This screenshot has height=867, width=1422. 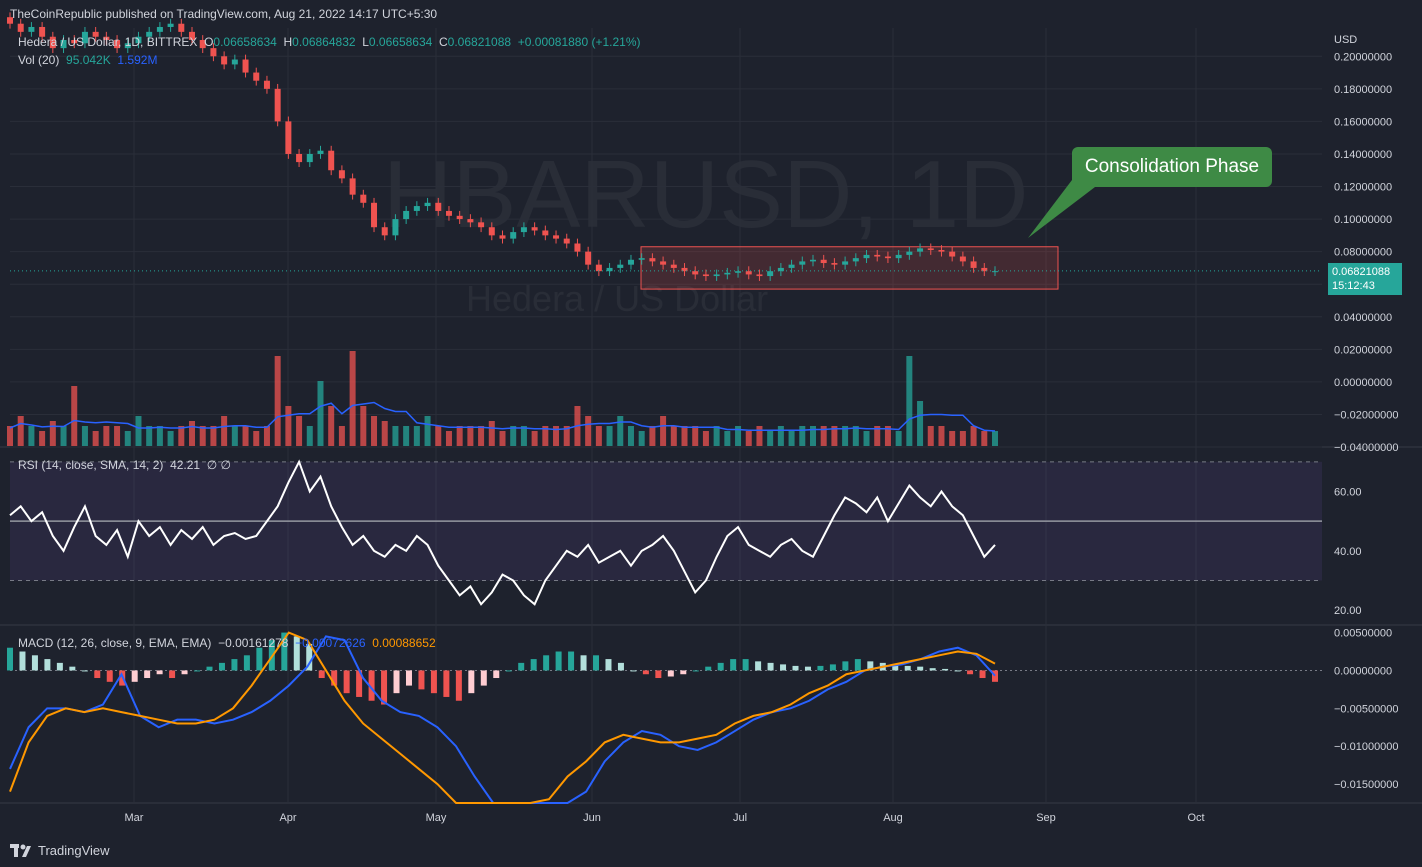 I want to click on tradingview-icon, so click(x=20, y=850).